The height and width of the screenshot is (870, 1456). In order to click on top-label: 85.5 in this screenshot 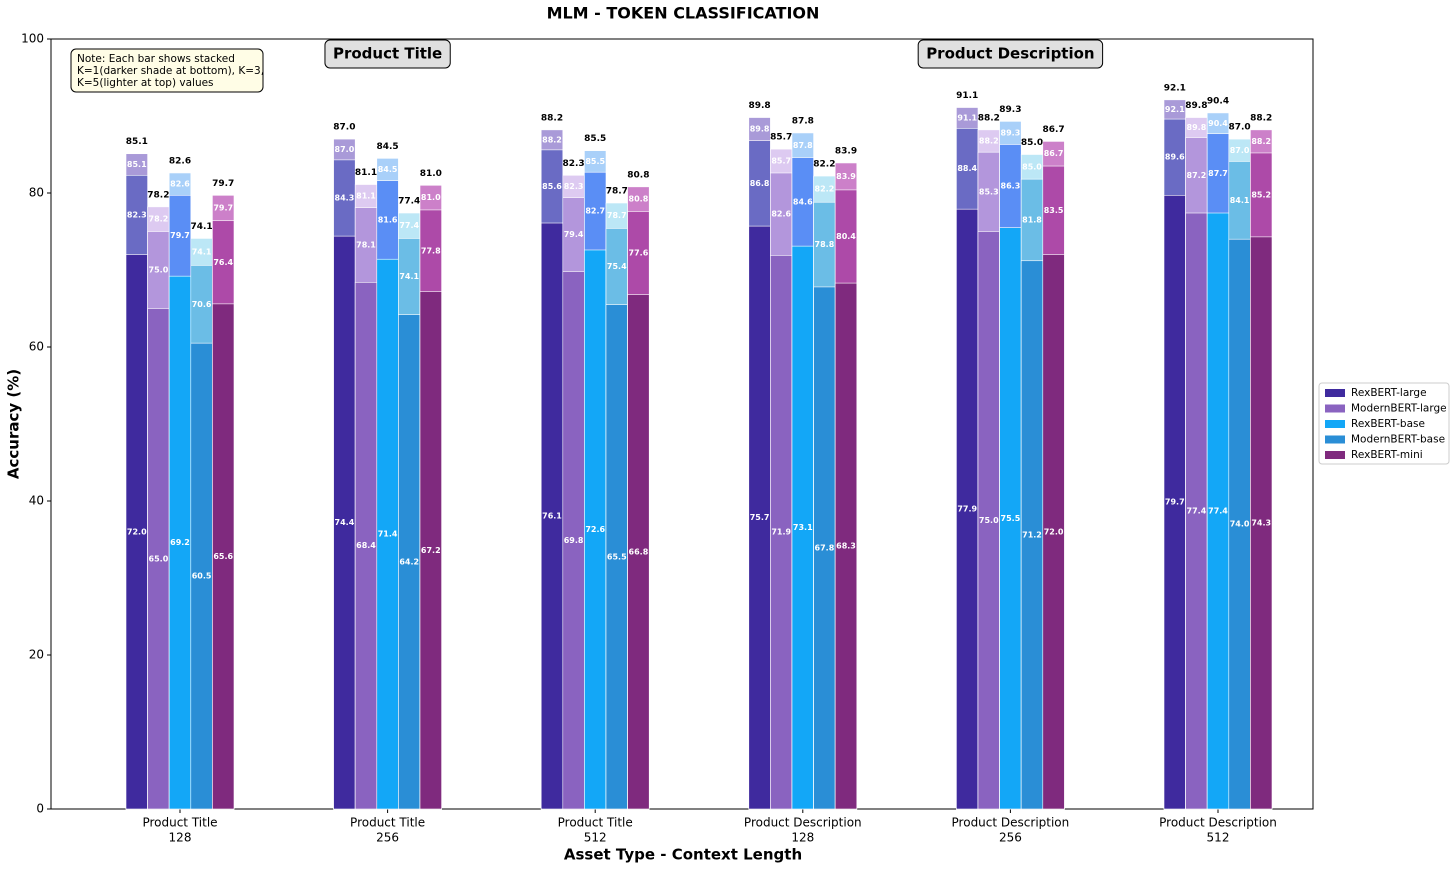, I will do `click(595, 139)`.